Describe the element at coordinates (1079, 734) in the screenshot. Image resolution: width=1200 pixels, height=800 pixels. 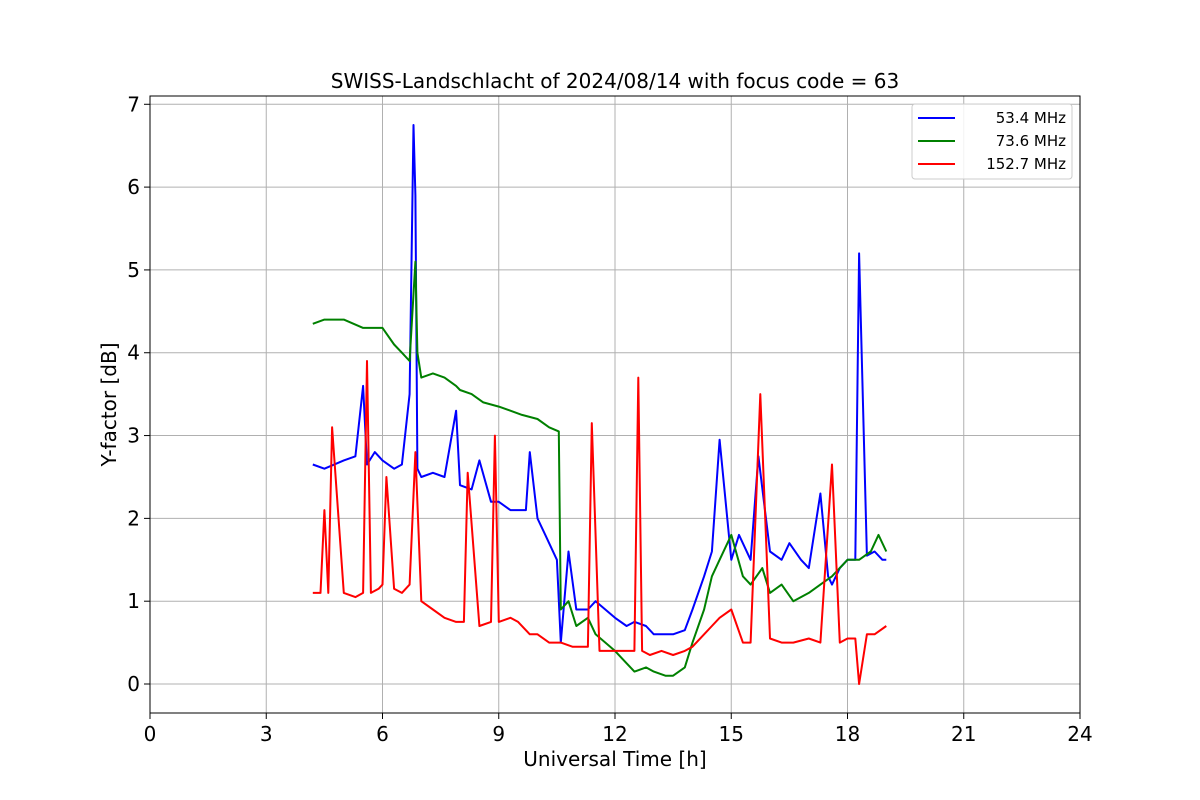
I see `x-tick-label: 24` at that location.